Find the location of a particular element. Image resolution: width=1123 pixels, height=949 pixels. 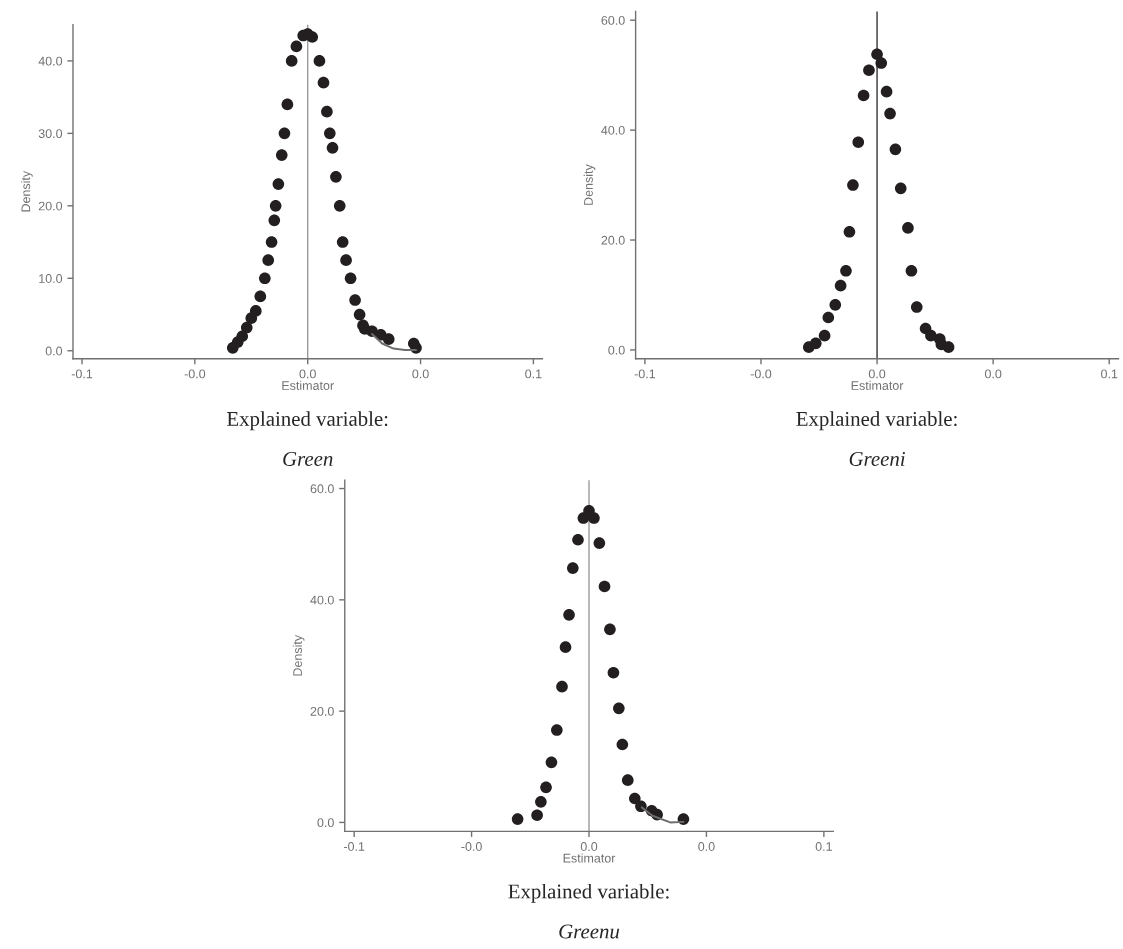

y-tick-label: 10.0 is located at coordinates (51, 278).